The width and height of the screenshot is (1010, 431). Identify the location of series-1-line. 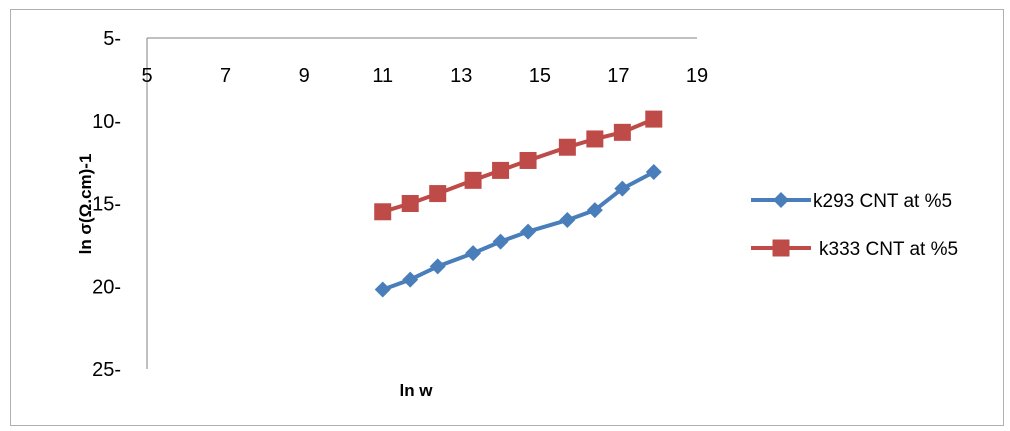
(518, 231).